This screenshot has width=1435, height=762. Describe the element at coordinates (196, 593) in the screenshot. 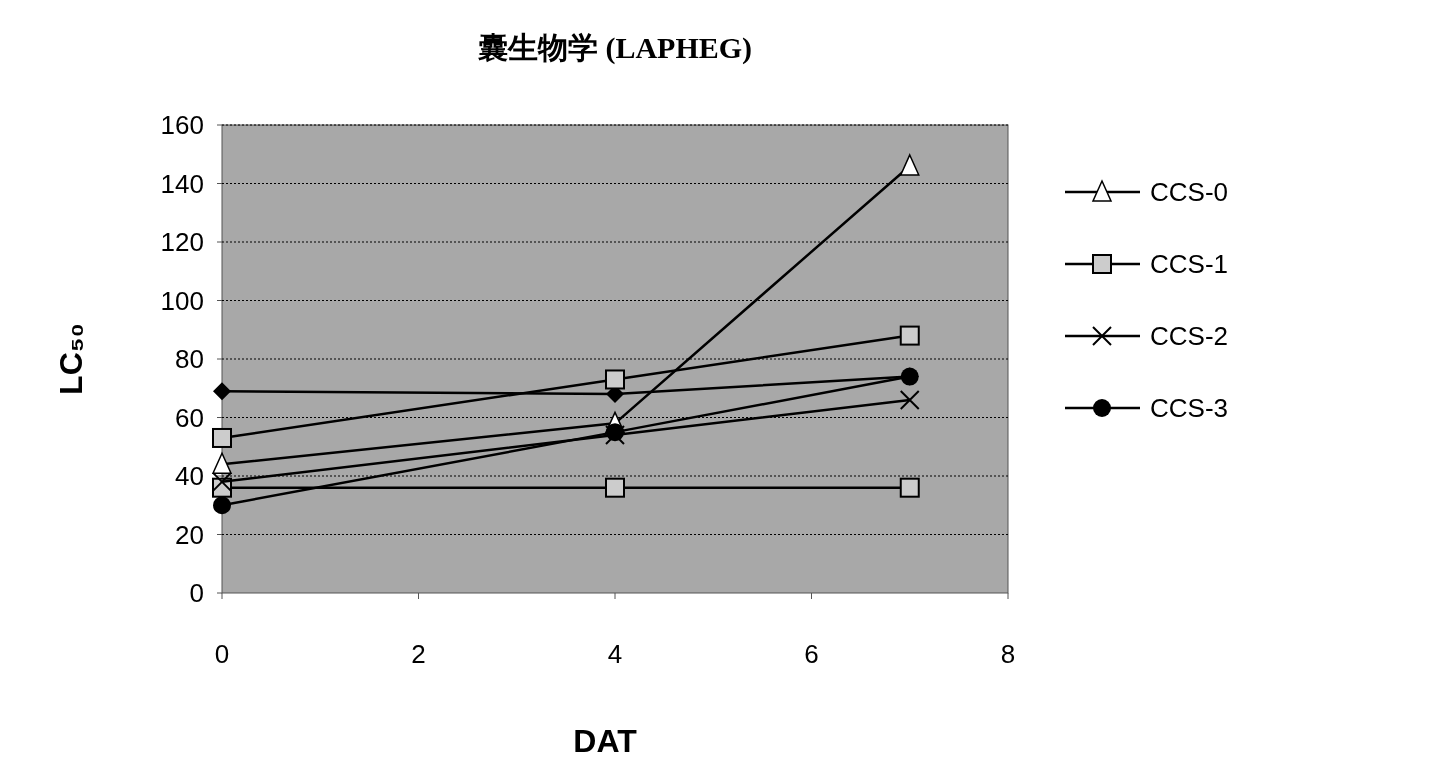

I see `y-tick-label: 0` at that location.